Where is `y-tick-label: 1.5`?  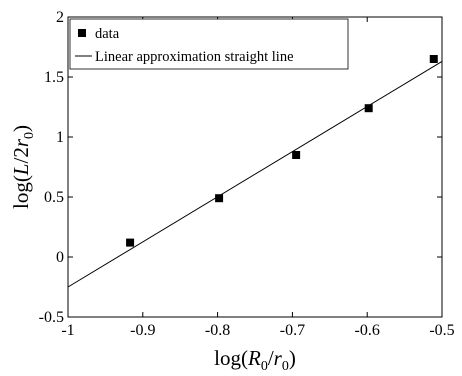 y-tick-label: 1.5 is located at coordinates (54, 77).